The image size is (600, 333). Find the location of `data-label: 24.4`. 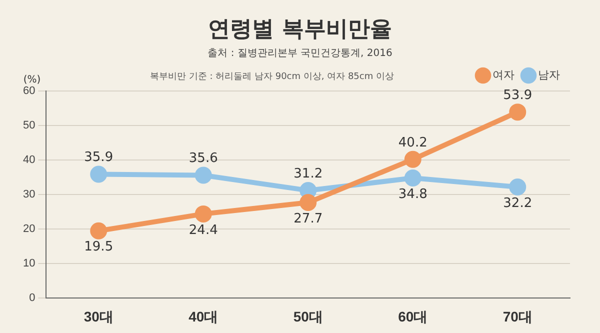

data-label: 24.4 is located at coordinates (203, 230).